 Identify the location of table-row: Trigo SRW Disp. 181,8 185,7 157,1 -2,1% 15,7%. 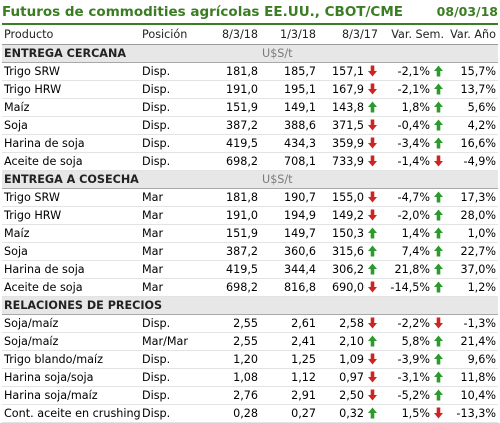
(250, 71).